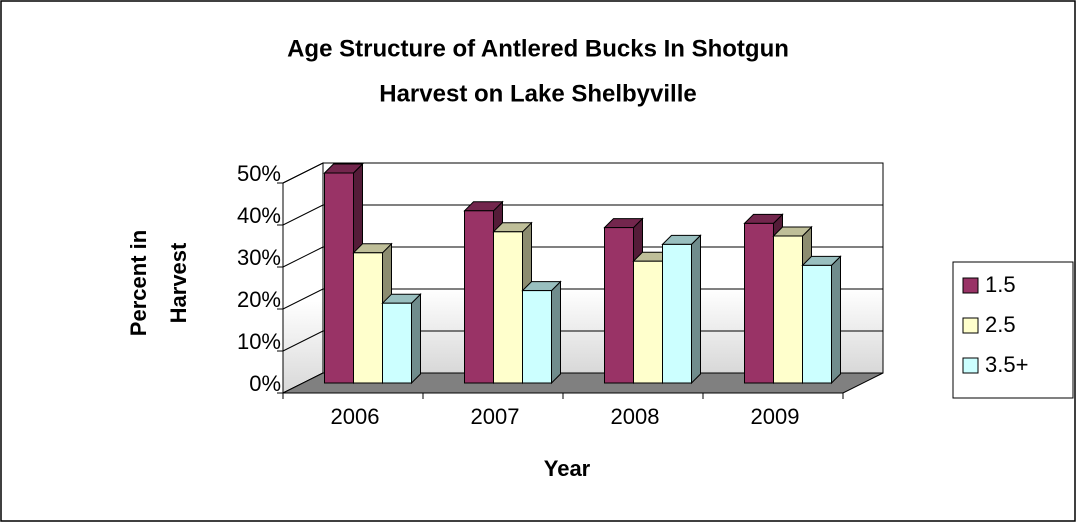 Image resolution: width=1079 pixels, height=525 pixels. Describe the element at coordinates (1006, 364) in the screenshot. I see `legend-label: 3.5+` at that location.